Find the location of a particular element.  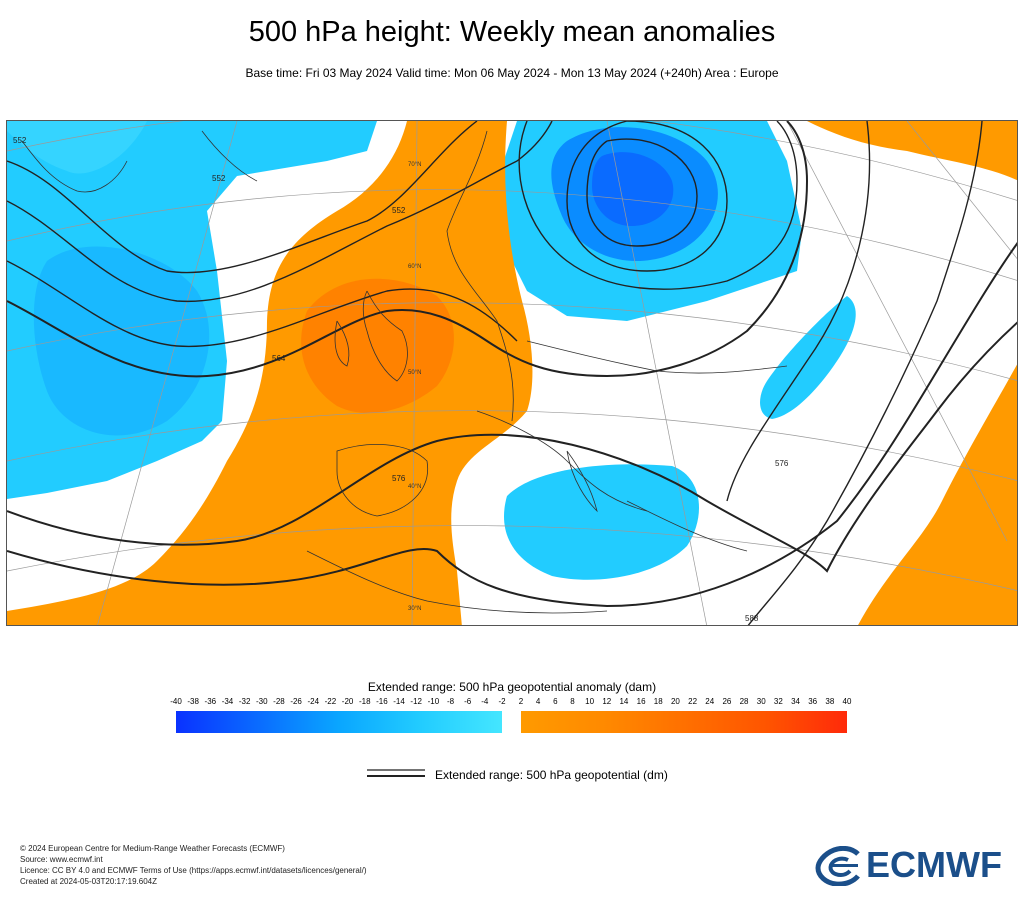

legend-tick-label: 16 is located at coordinates (641, 701).